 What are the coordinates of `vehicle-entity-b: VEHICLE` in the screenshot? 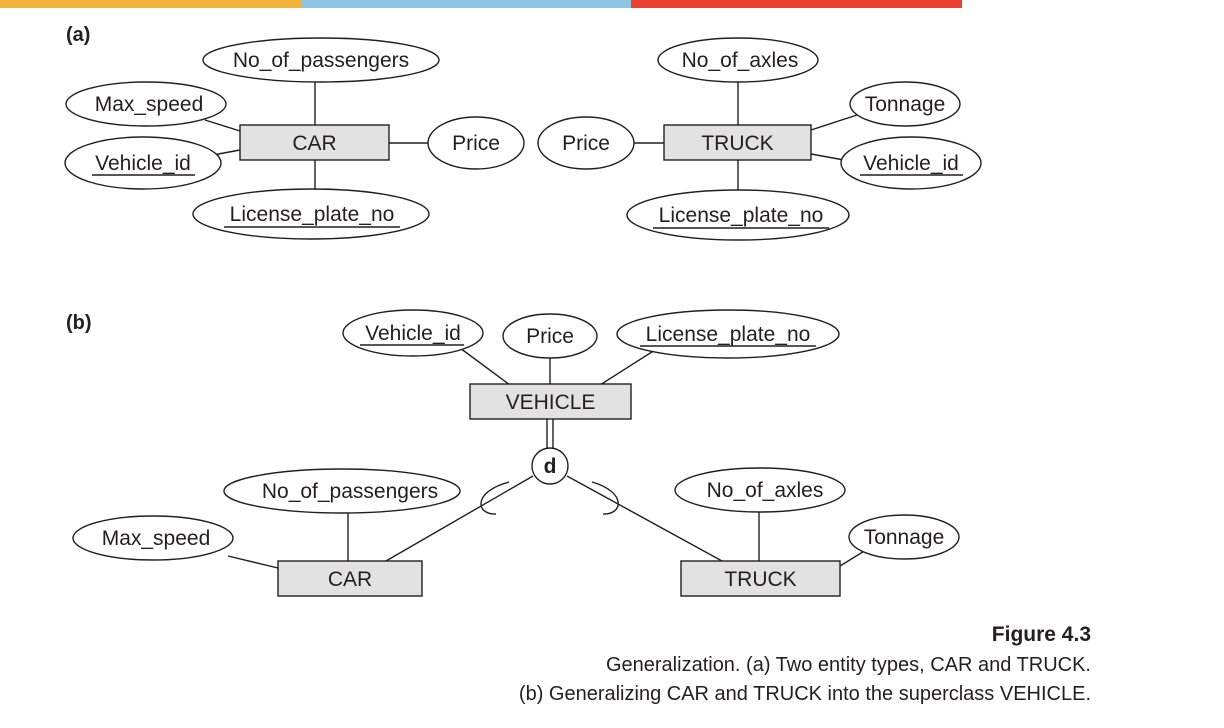 It's located at (550, 401).